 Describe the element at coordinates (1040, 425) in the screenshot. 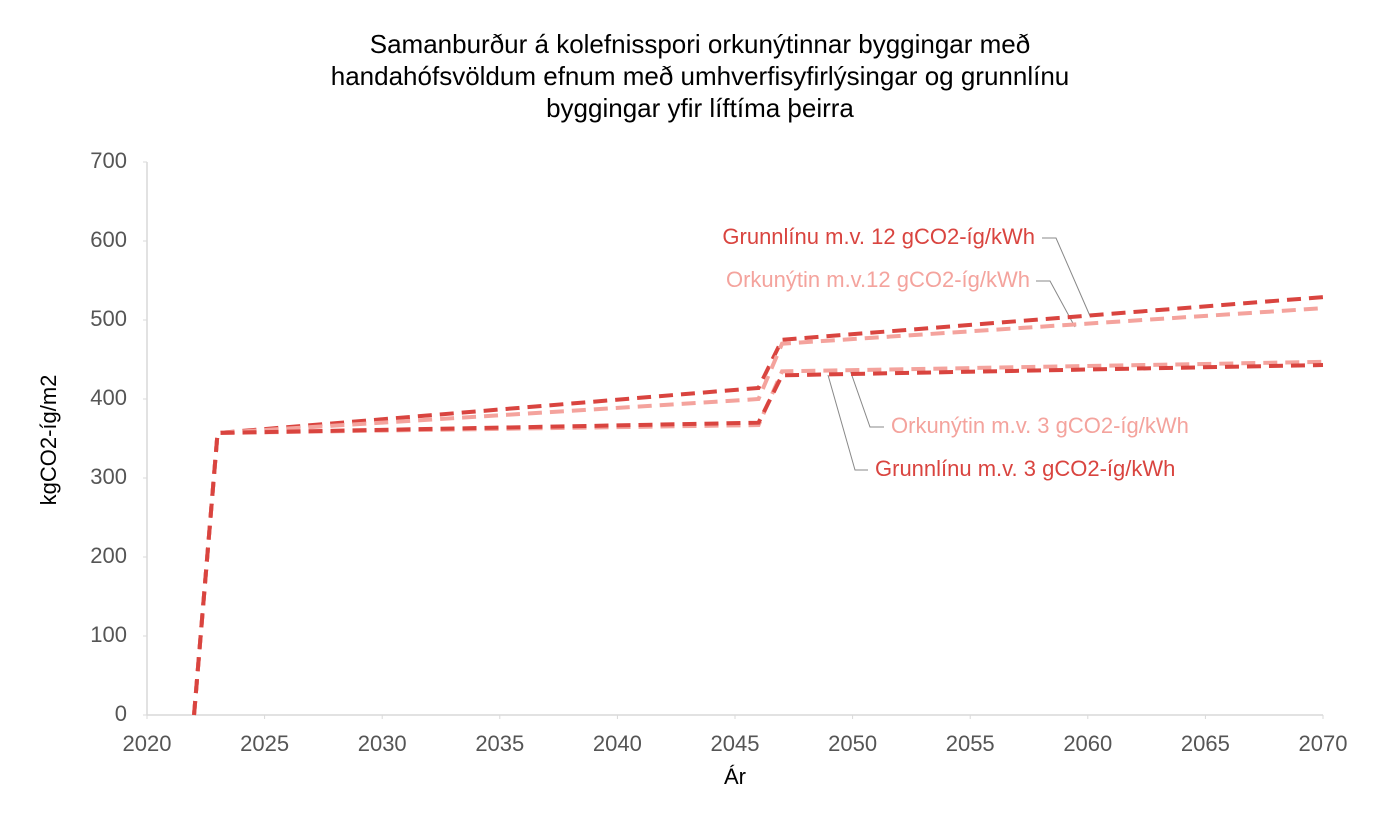

I see `series-label: Orkunýtin m.v. 3 gCO2-íg/kWh` at that location.